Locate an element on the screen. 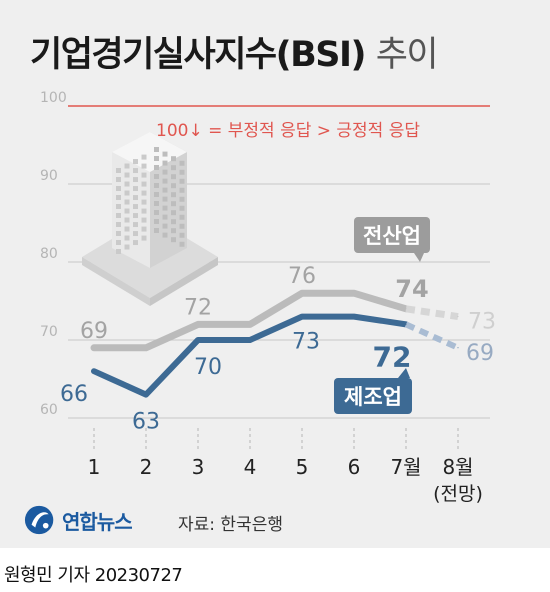 The image size is (550, 592). series-name-mfg: 제조업 is located at coordinates (373, 397).